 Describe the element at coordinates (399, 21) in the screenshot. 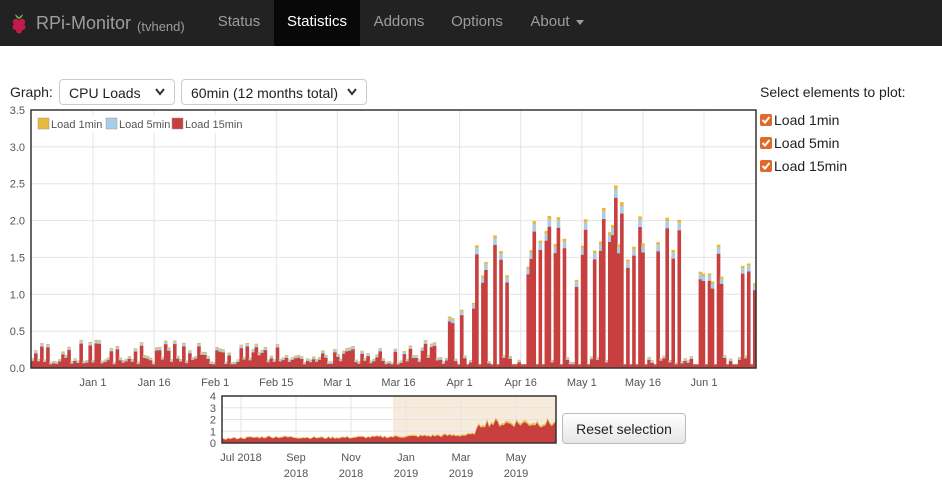

I see `nav-addons: Addons` at that location.